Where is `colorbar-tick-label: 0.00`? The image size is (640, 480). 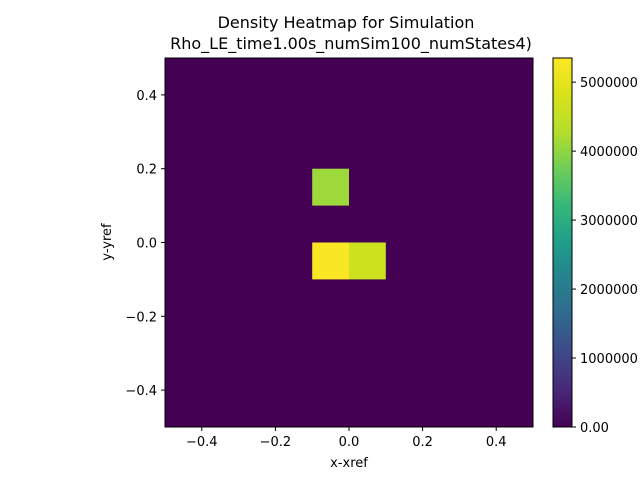
colorbar-tick-label: 0.00 is located at coordinates (594, 428).